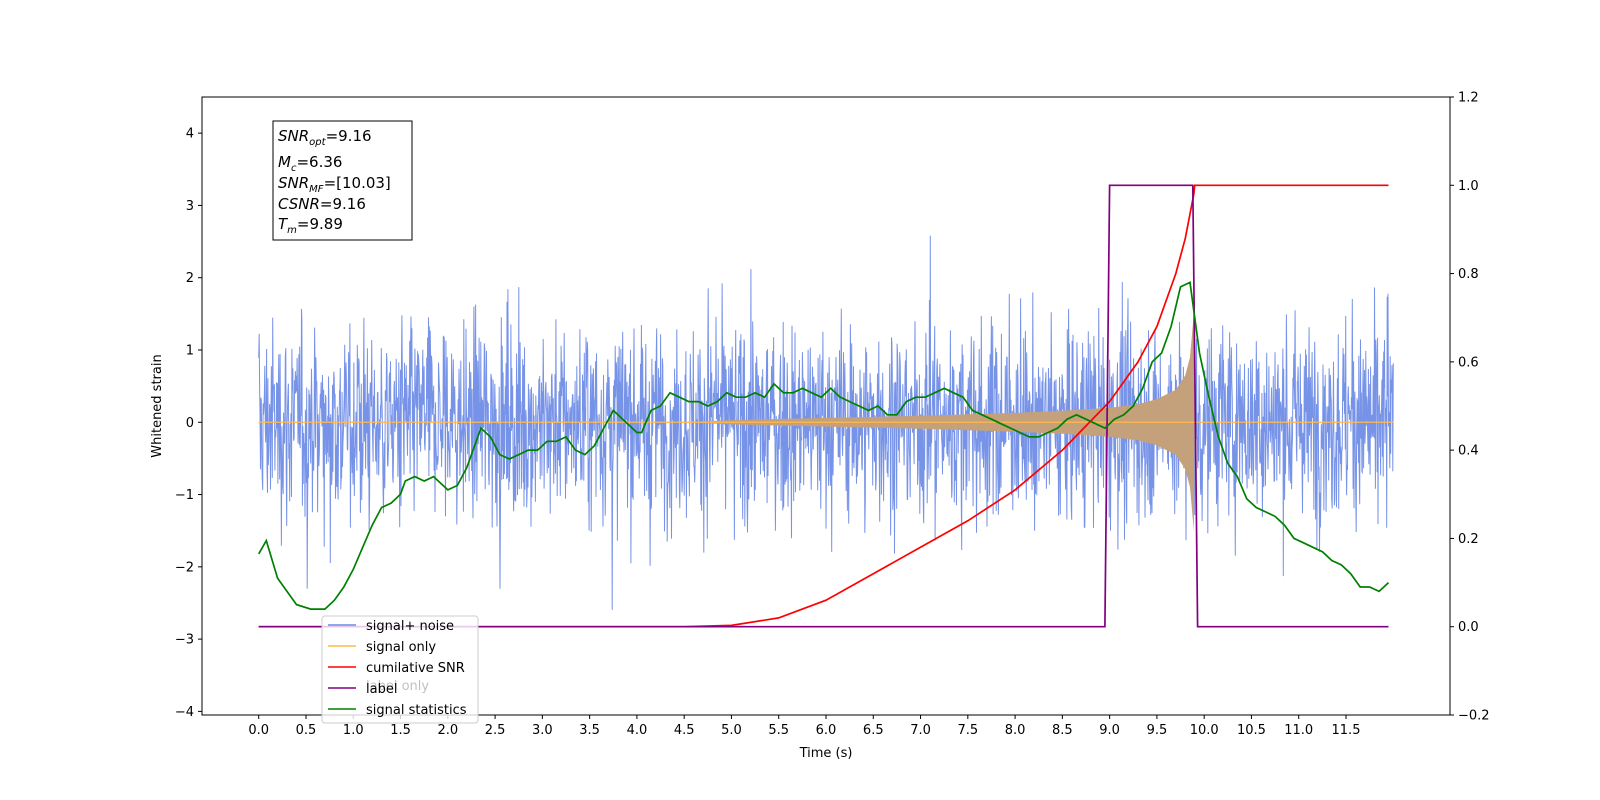  Describe the element at coordinates (184, 495) in the screenshot. I see `y-left-tick-label: −1` at that location.